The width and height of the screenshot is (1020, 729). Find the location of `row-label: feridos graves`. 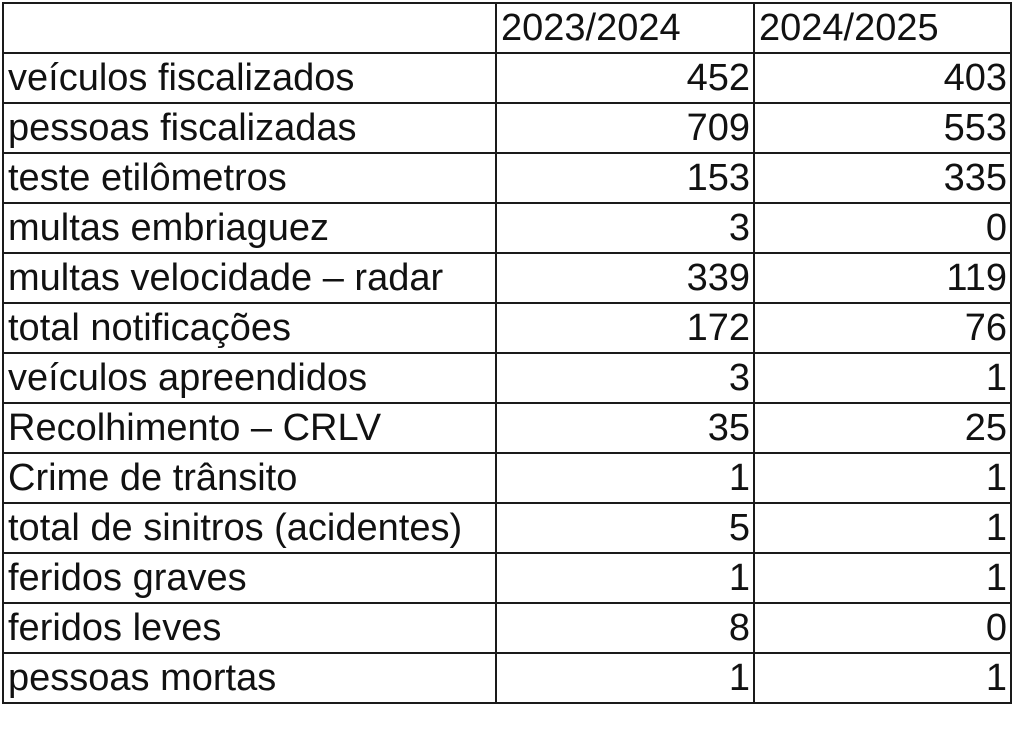

row-label: feridos graves is located at coordinates (249, 578).